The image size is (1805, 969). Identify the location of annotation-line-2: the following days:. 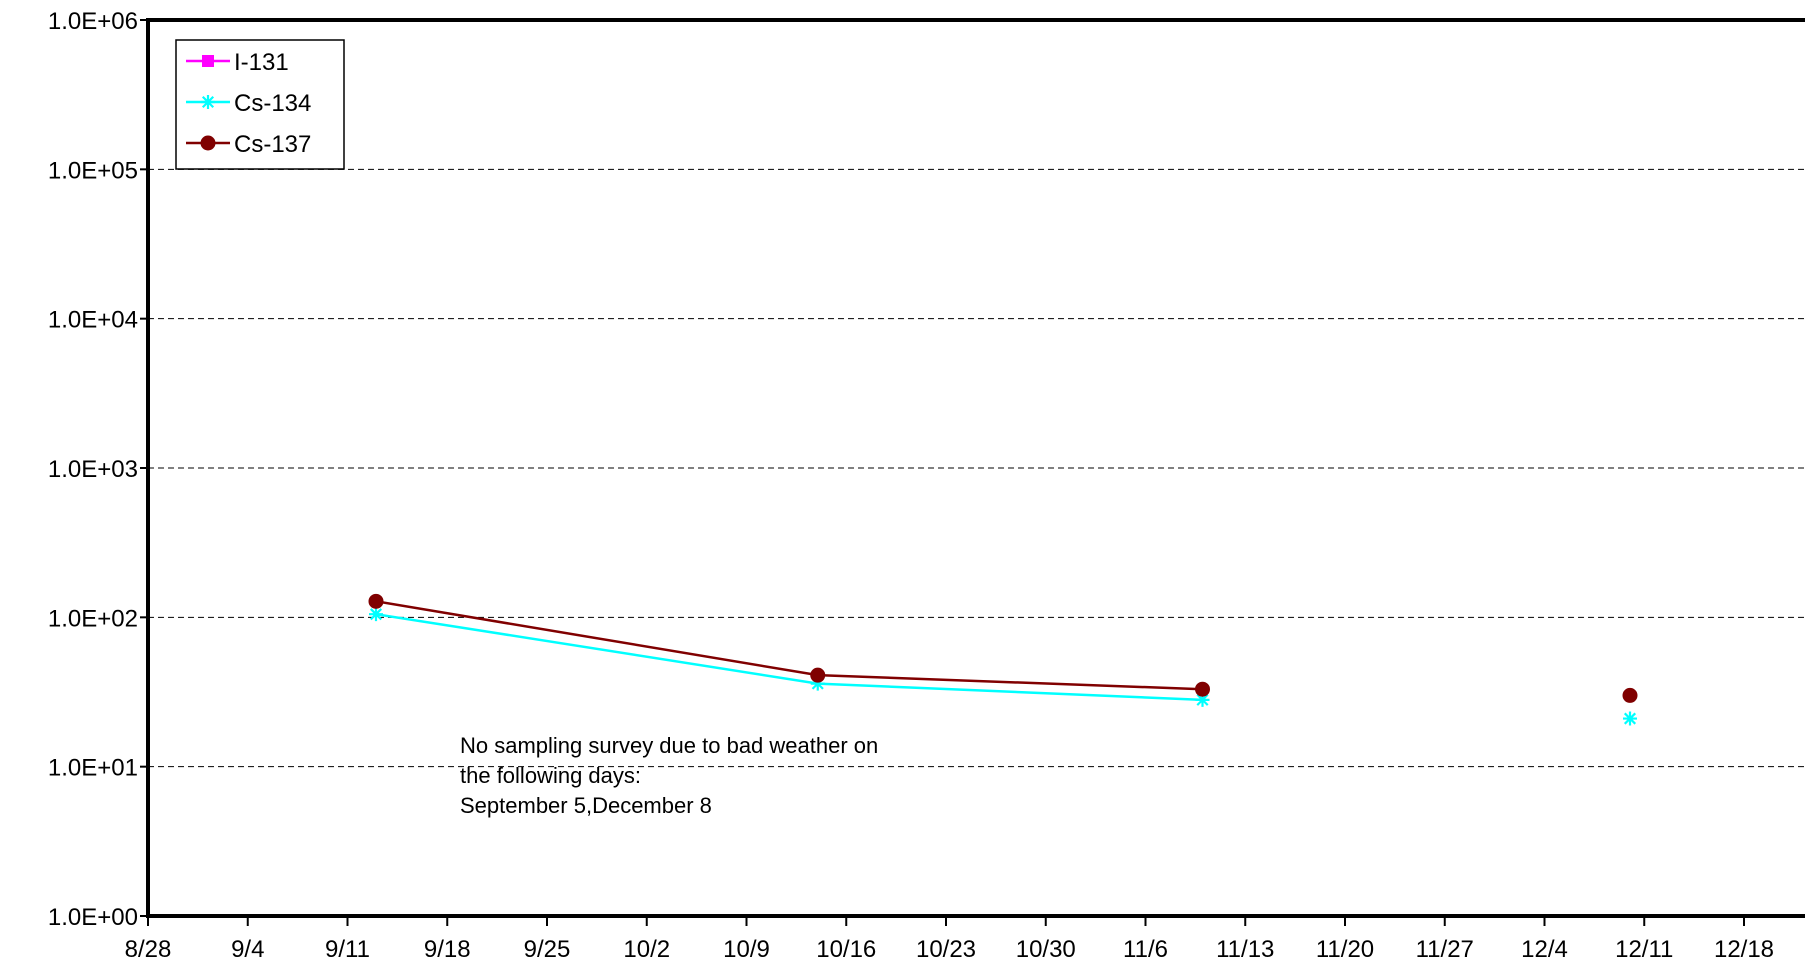
(550, 775).